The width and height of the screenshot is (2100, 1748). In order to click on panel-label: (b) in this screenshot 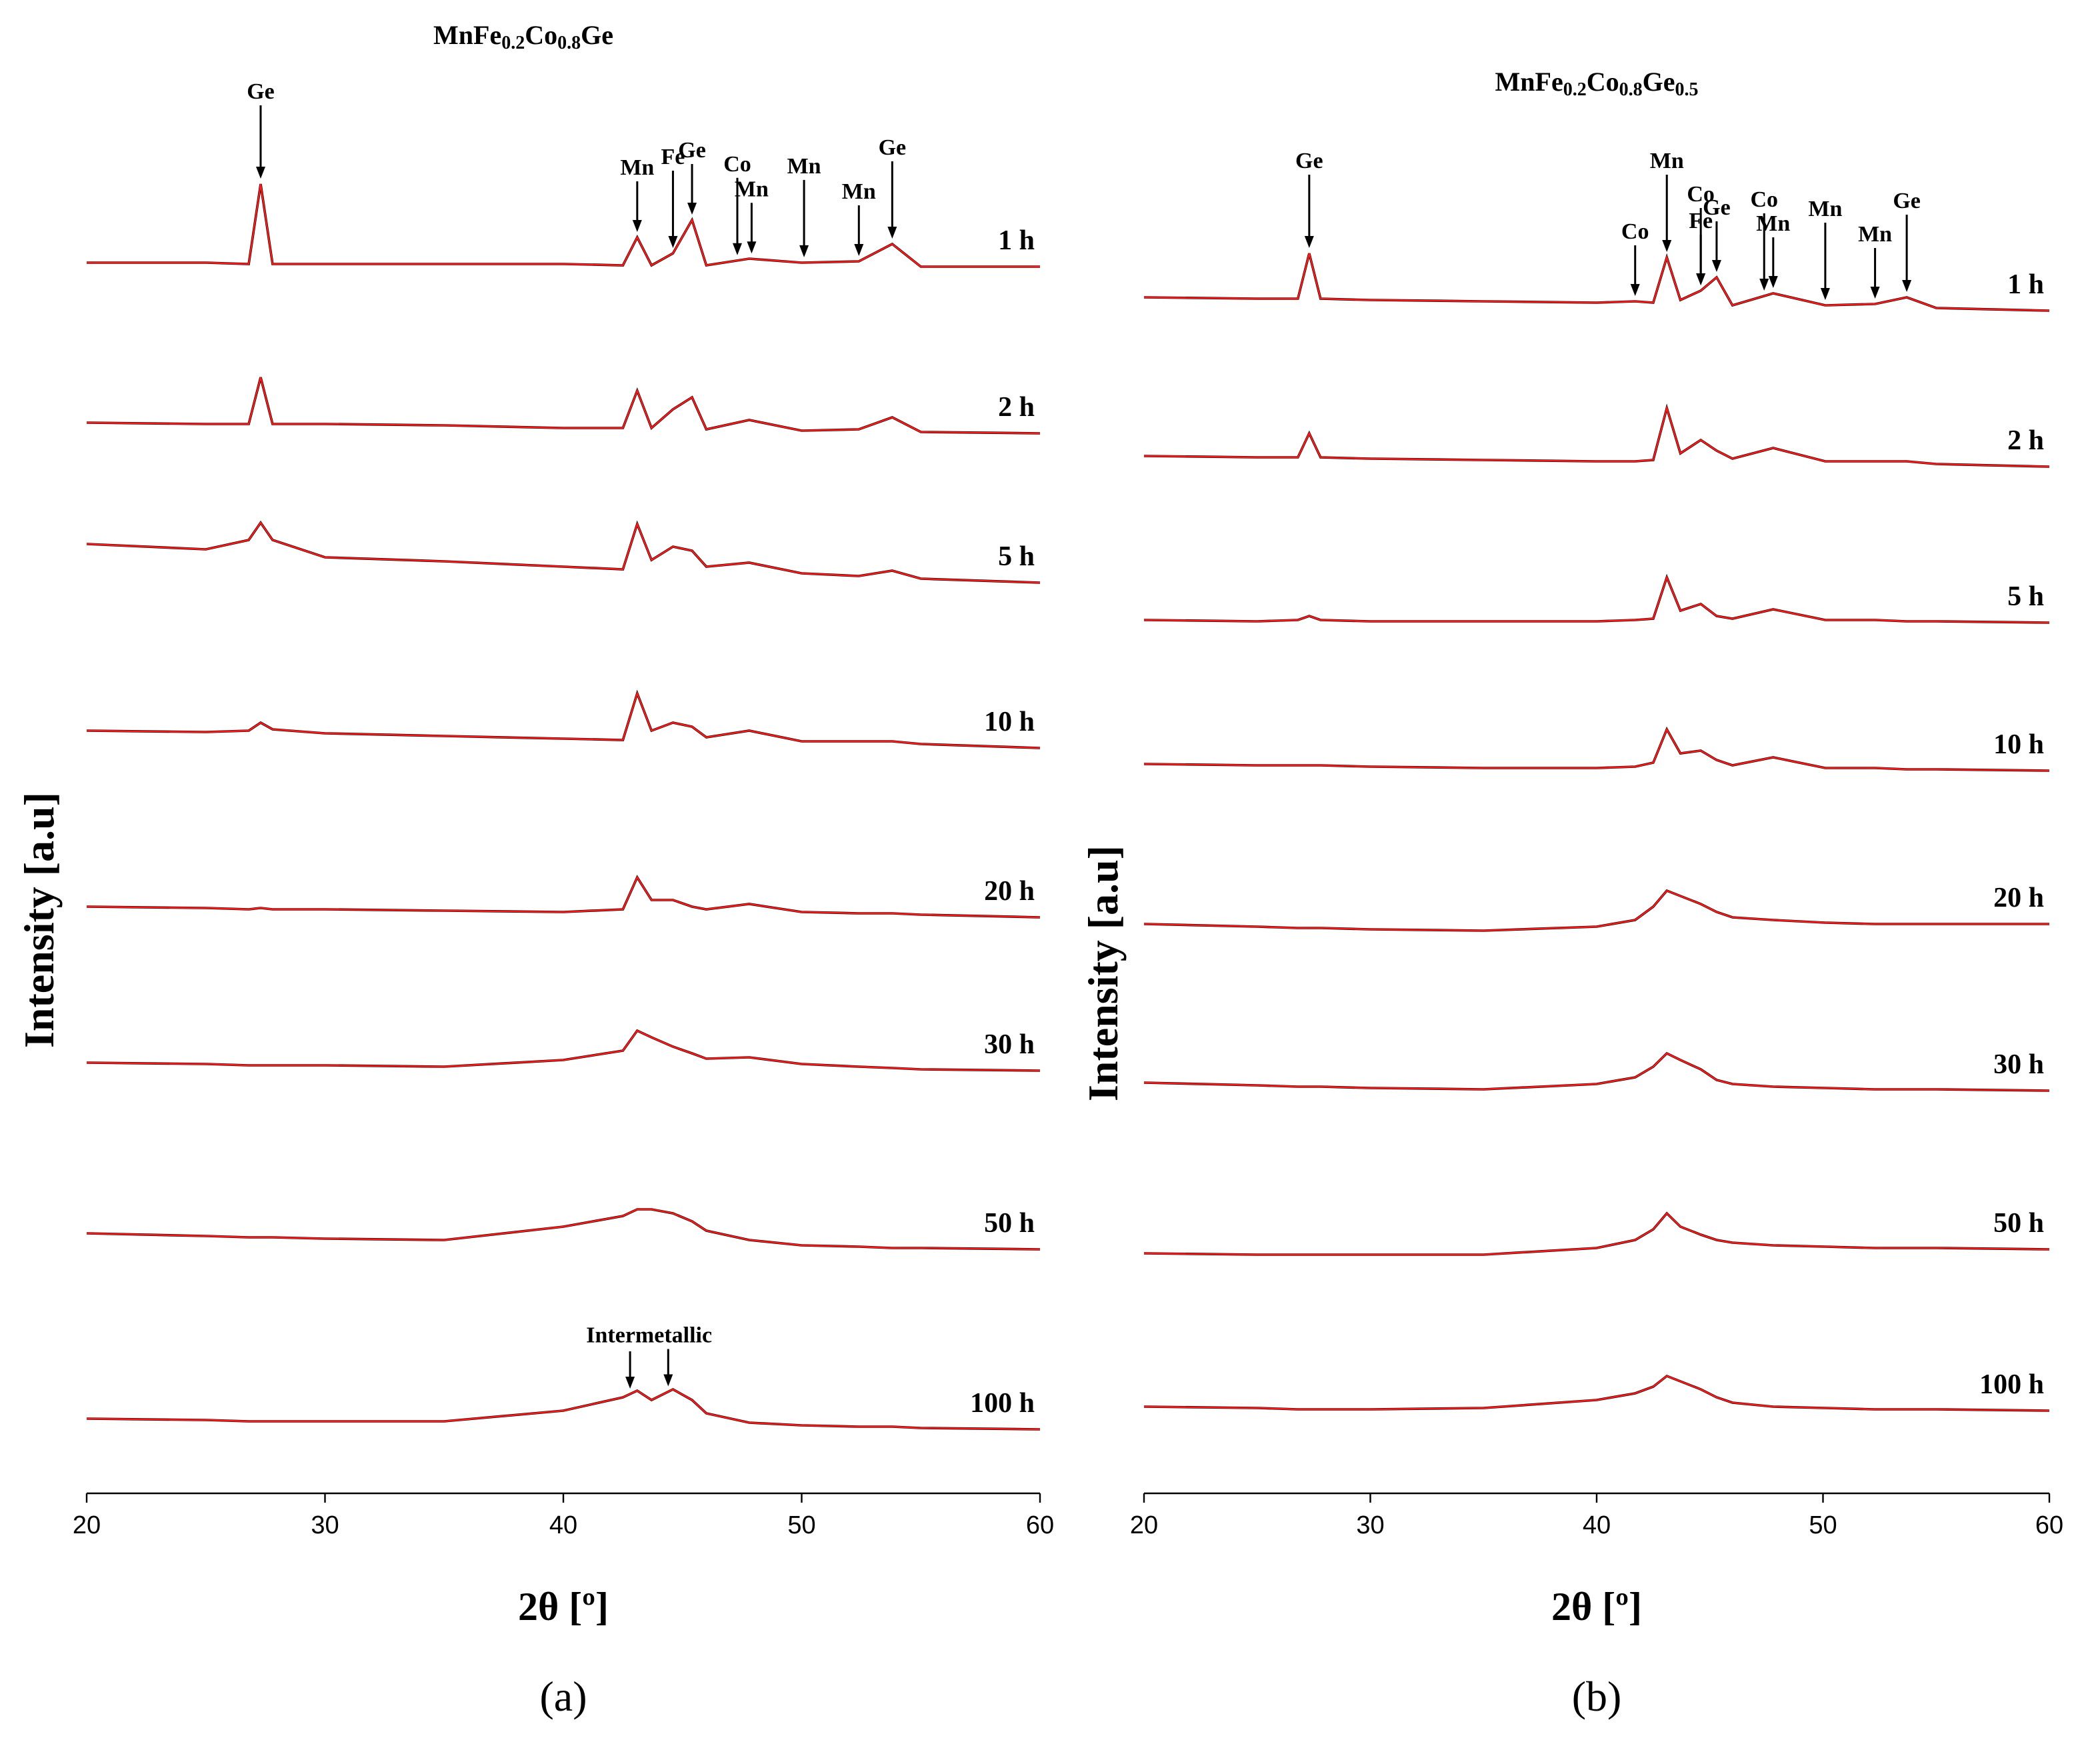, I will do `click(1597, 1696)`.